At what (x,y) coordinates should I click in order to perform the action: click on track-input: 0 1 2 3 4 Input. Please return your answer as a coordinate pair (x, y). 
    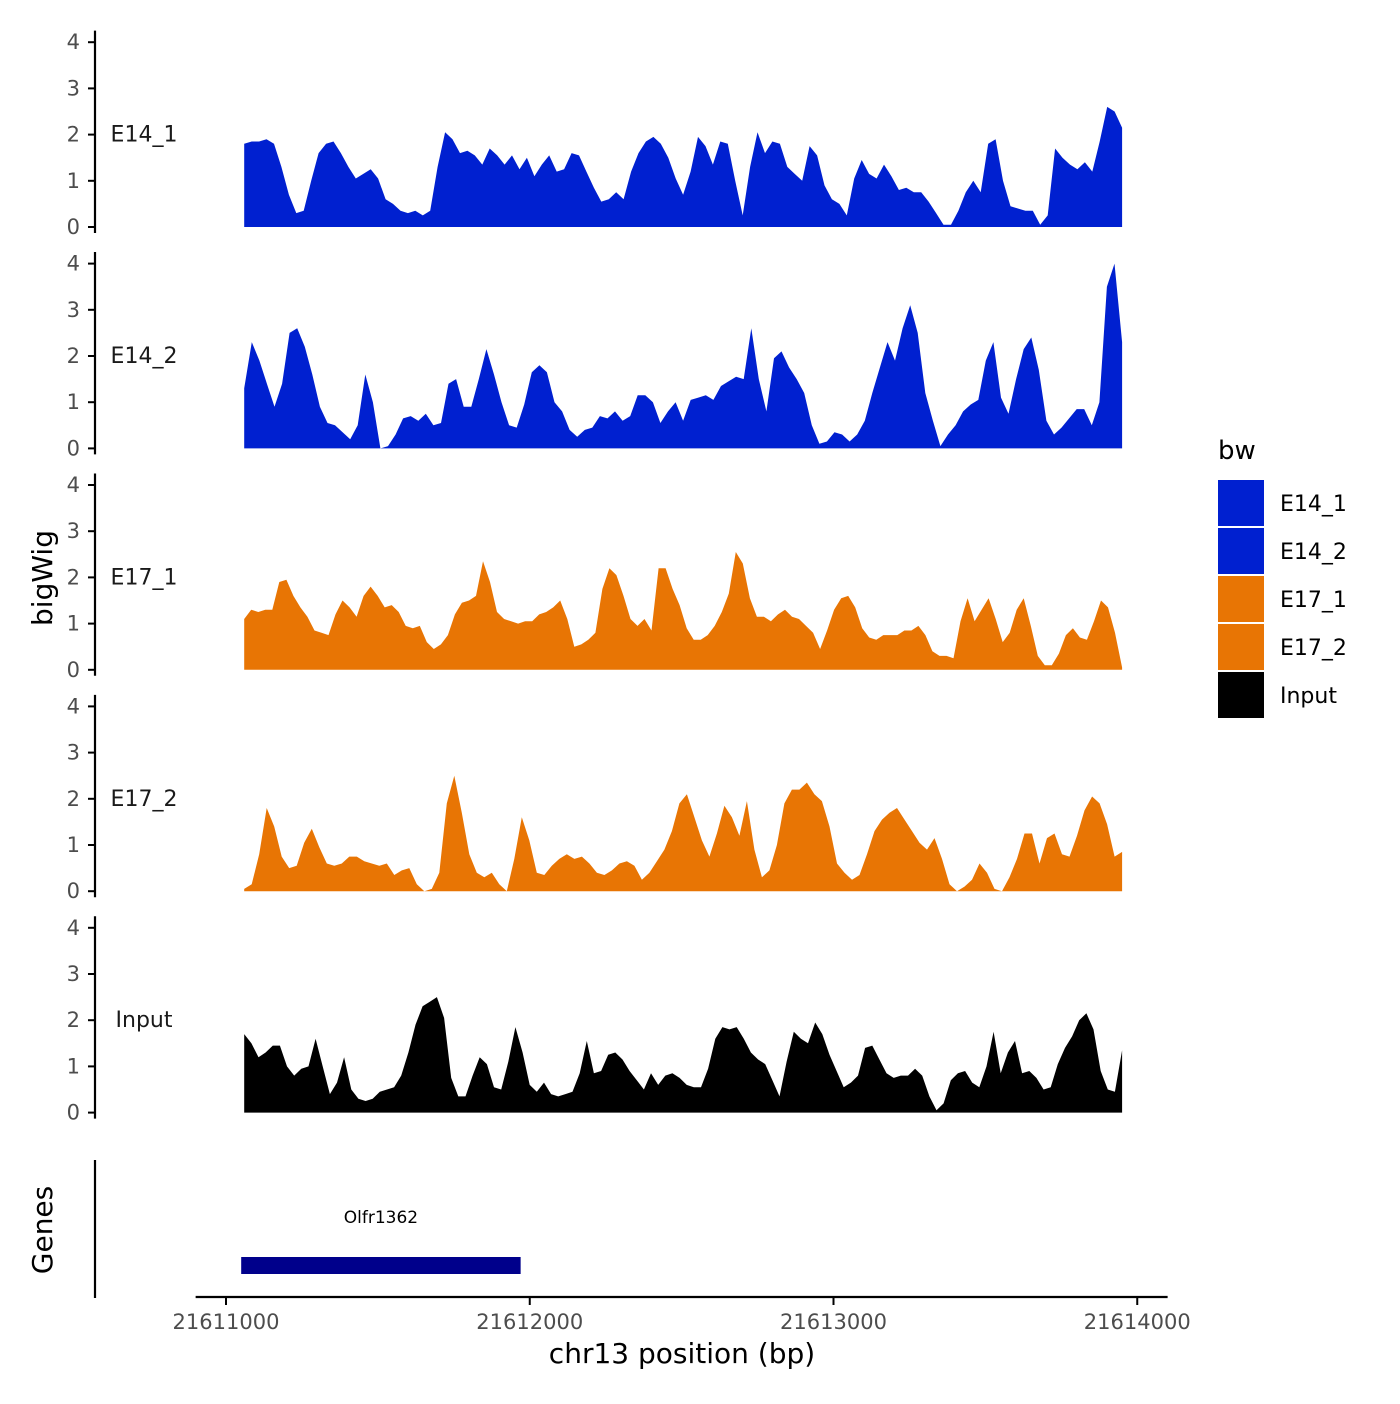
    Looking at the image, I should click on (595, 1020).